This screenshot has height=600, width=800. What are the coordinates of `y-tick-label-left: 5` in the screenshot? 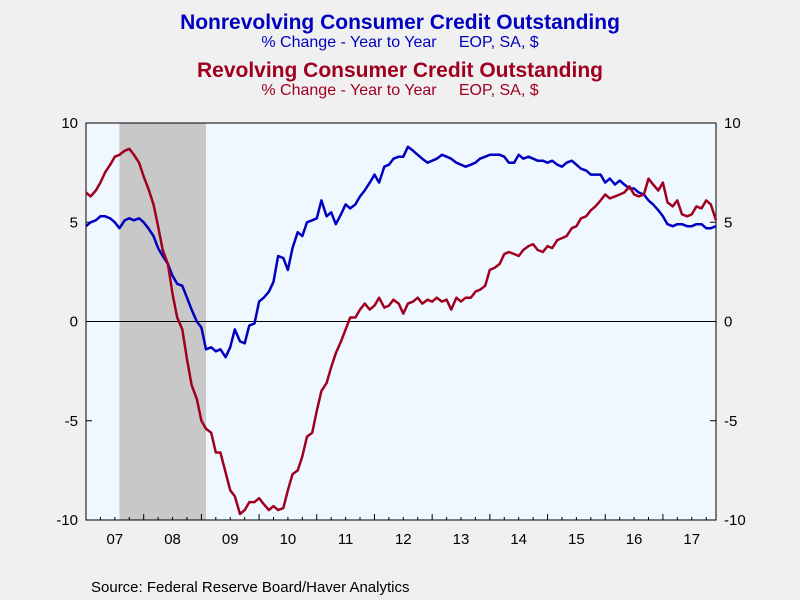 It's located at (74, 222).